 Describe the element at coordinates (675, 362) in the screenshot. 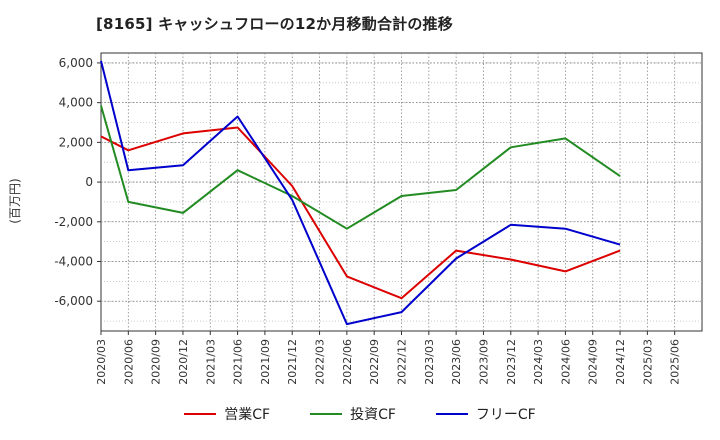

I see `x-tick-label: 2025/06` at that location.